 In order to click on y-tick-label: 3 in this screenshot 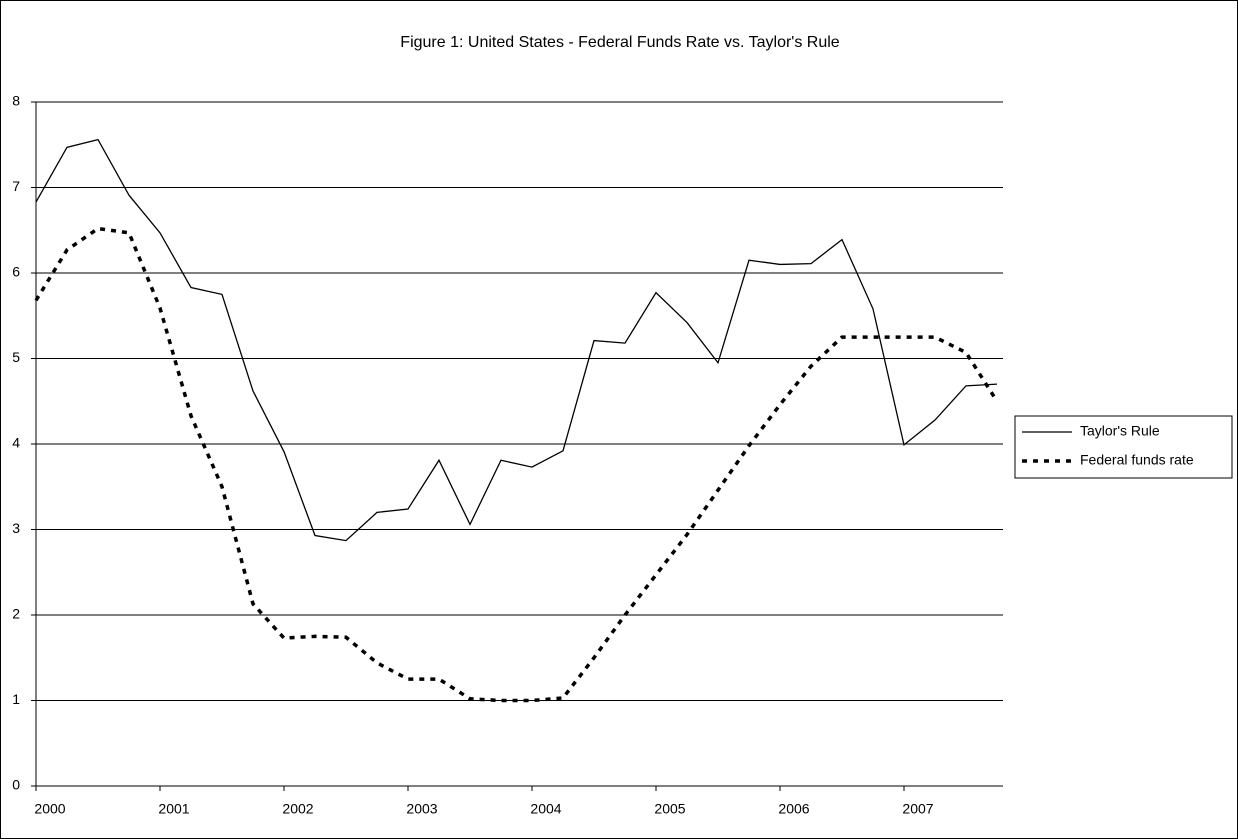, I will do `click(16, 528)`.